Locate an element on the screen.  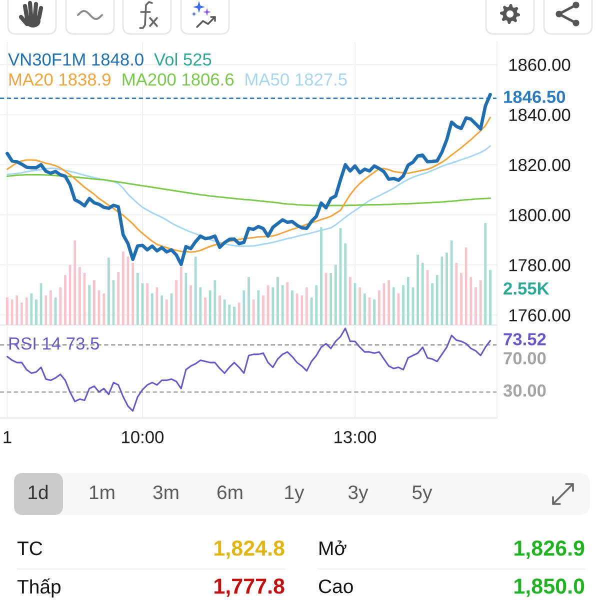
x-tick-label: 13:00 is located at coordinates (355, 437).